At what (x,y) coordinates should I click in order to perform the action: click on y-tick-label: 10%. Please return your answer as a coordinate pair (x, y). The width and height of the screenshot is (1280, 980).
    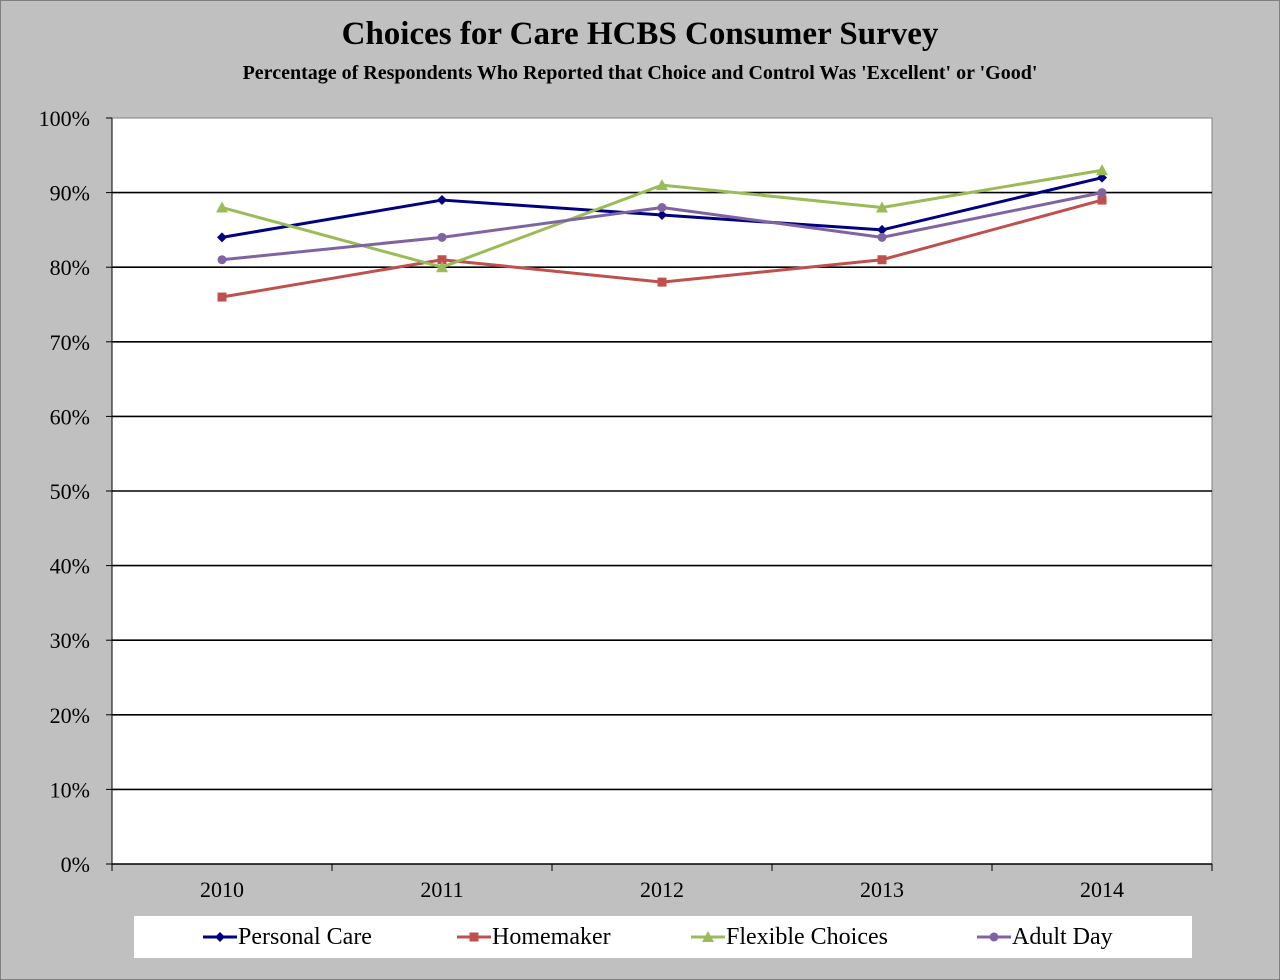
    Looking at the image, I should click on (70, 789).